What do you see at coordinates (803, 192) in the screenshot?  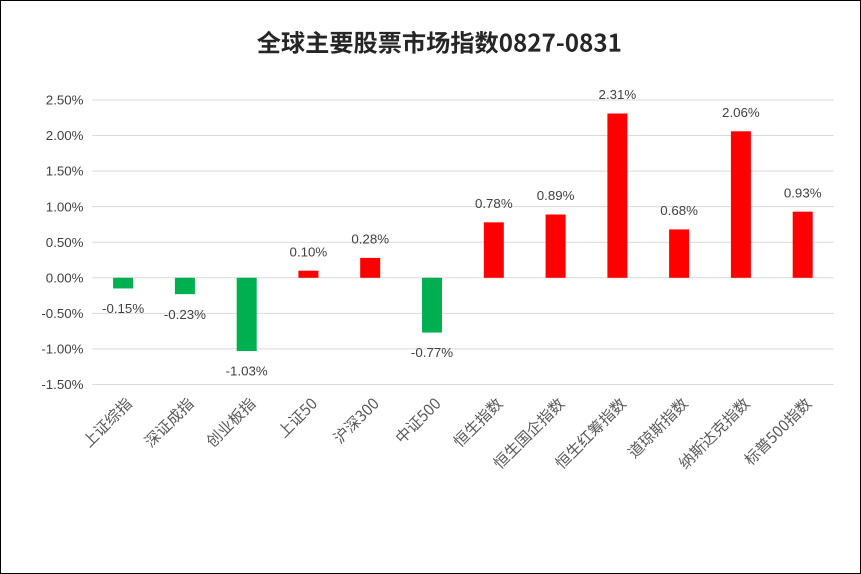 I see `svg-text: 0.93%` at bounding box center [803, 192].